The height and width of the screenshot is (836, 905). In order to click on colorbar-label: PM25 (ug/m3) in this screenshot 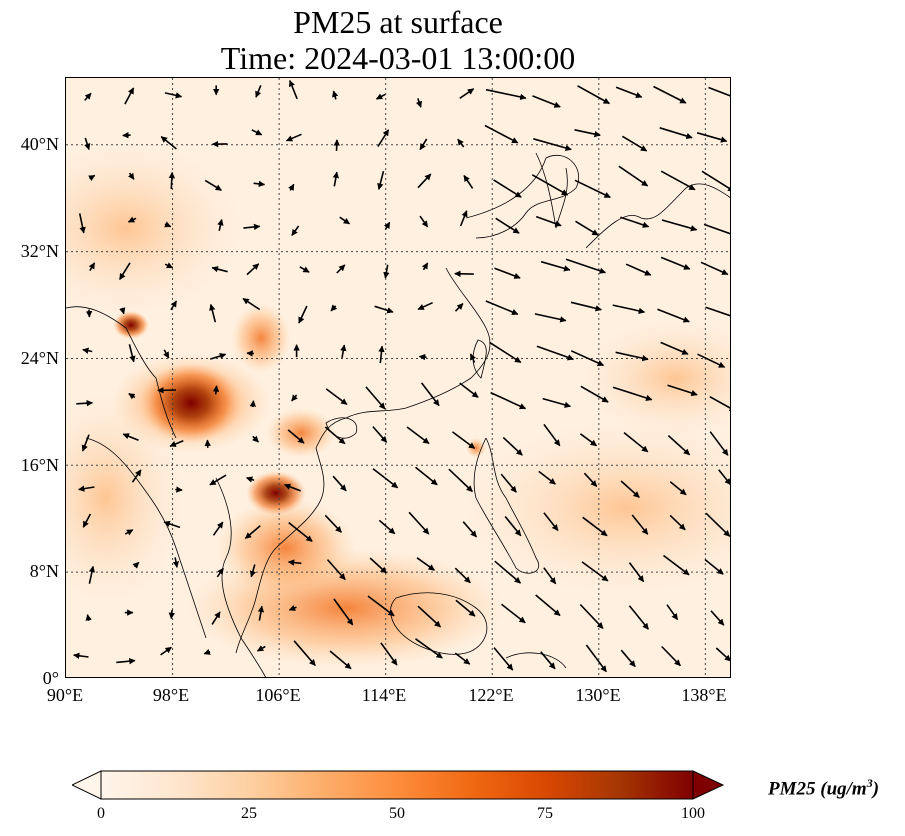, I will do `click(823, 788)`.